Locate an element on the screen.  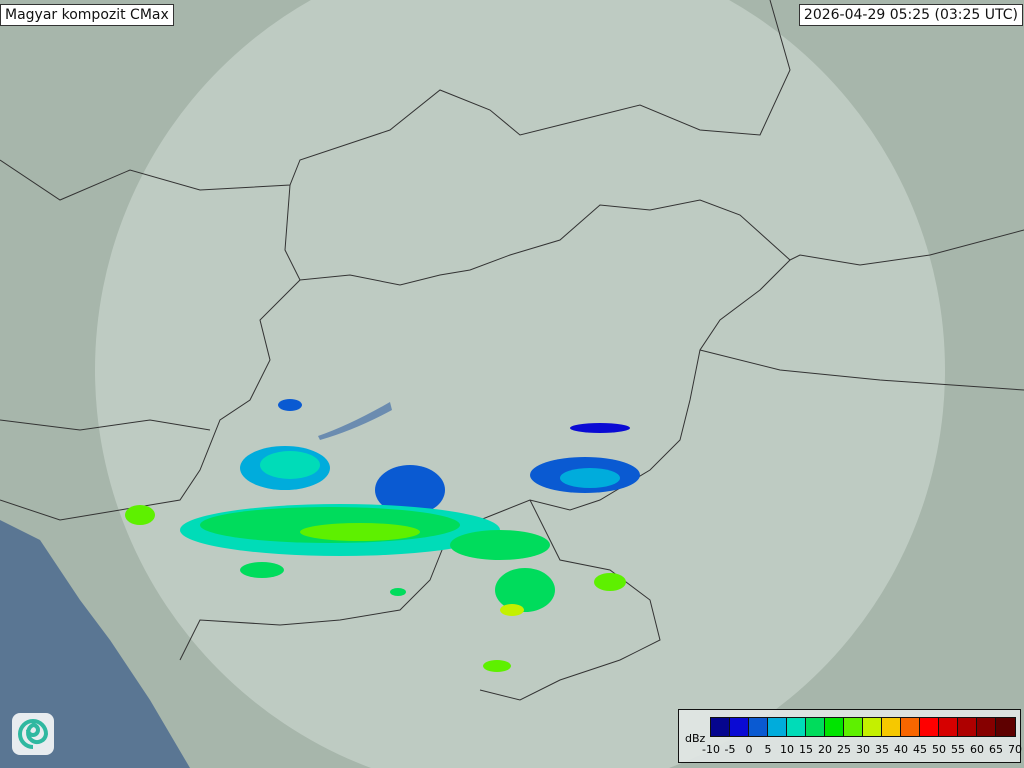
lake-balaton is located at coordinates (355, 421).